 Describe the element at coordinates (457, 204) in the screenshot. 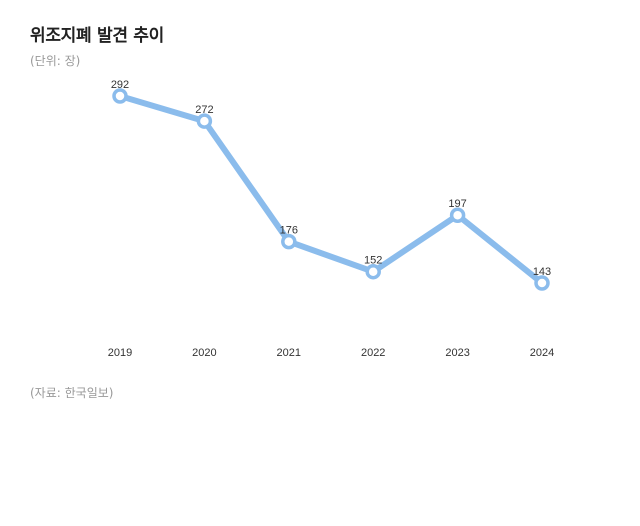

I see `data-label-2023: 197` at that location.